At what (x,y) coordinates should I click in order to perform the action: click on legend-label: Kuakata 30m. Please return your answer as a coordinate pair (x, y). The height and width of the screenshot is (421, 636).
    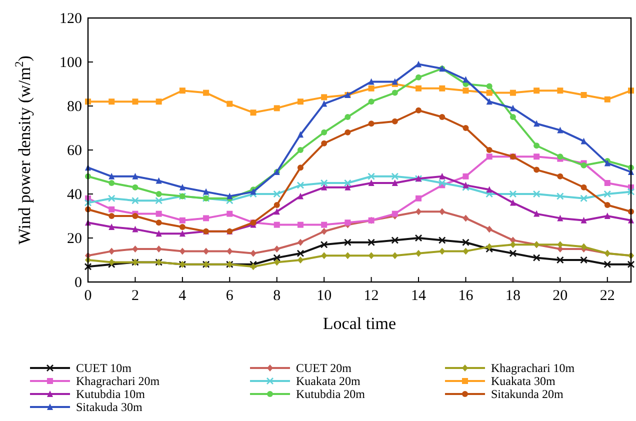
    Looking at the image, I should click on (523, 381).